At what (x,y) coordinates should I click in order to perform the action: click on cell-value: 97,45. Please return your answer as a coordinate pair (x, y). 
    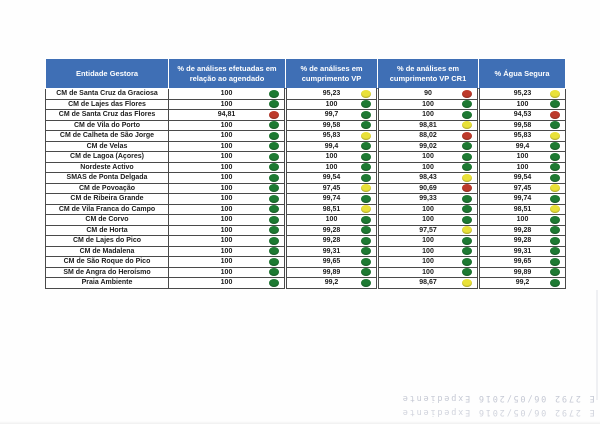
    Looking at the image, I should click on (331, 188).